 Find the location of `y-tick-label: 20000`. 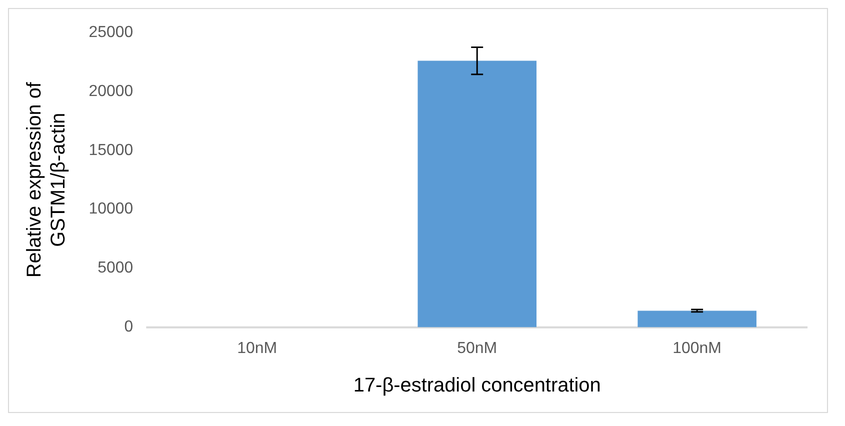

y-tick-label: 20000 is located at coordinates (111, 91).